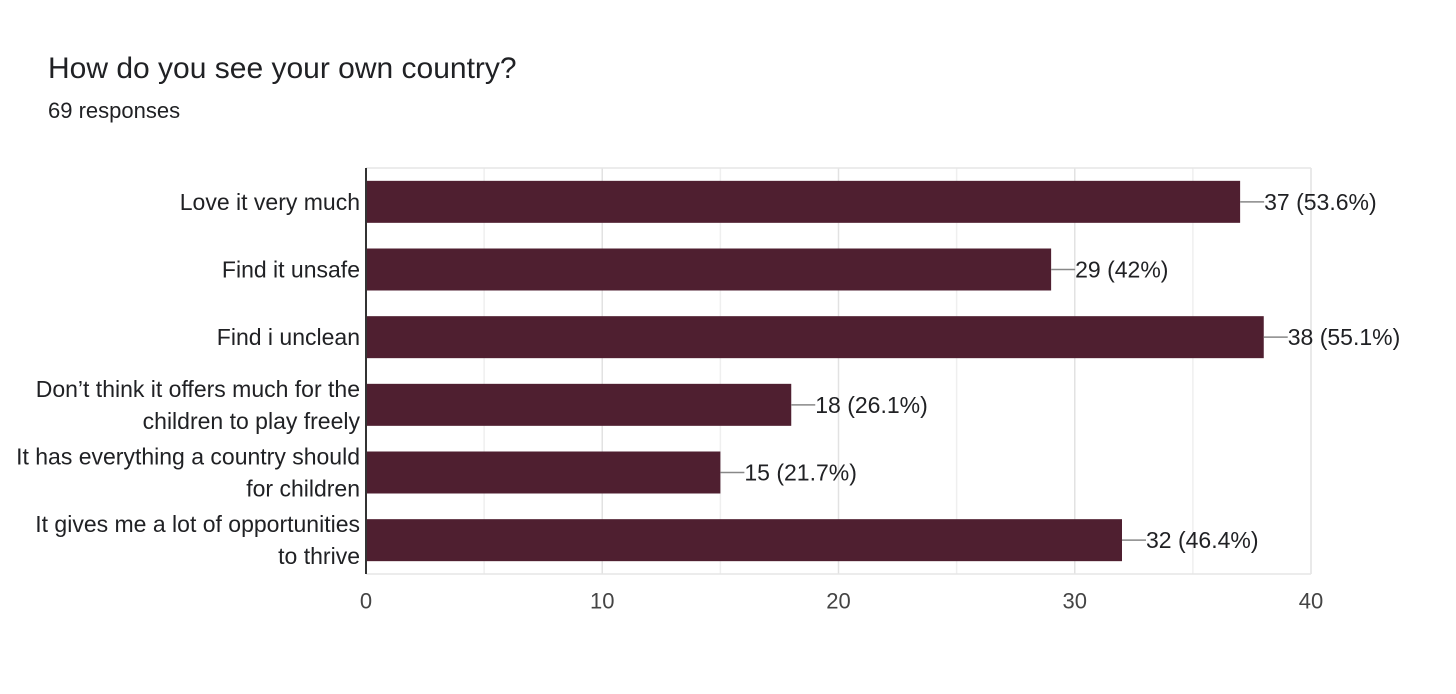 The height and width of the screenshot is (694, 1456). Describe the element at coordinates (1311, 601) in the screenshot. I see `x-tick-label-4: 40` at that location.